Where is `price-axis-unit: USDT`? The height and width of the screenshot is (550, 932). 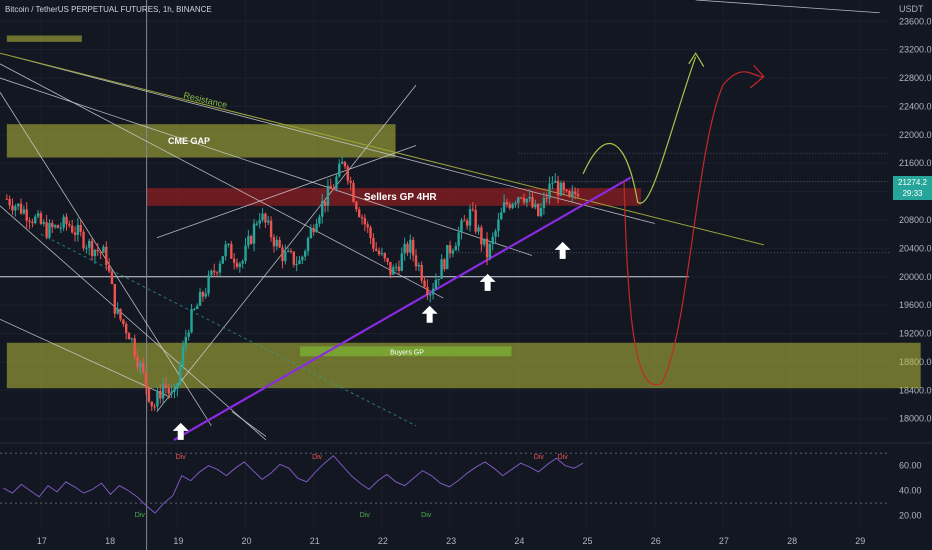 price-axis-unit: USDT is located at coordinates (911, 9).